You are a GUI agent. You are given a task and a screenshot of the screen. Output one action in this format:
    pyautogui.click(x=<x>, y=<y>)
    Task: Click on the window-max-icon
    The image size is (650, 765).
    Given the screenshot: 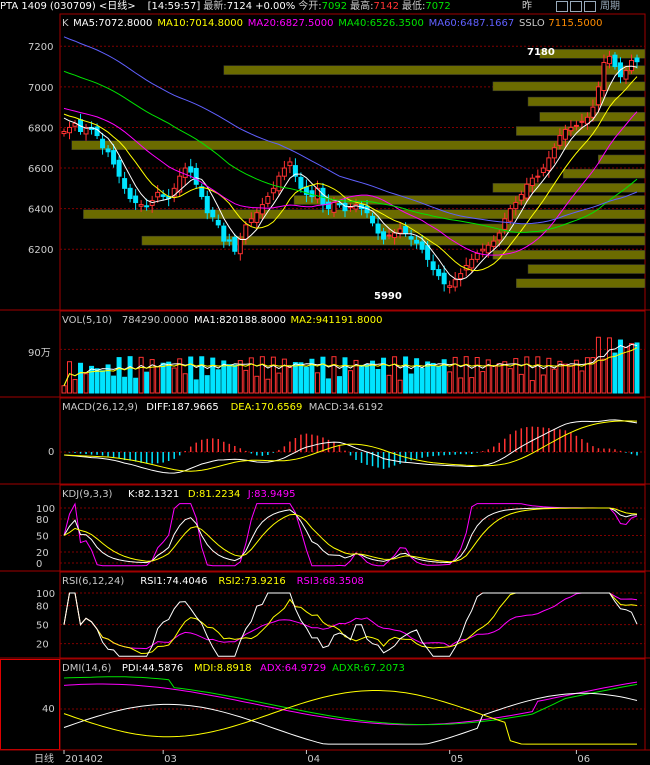 What is the action you would take?
    pyautogui.click(x=590, y=6)
    